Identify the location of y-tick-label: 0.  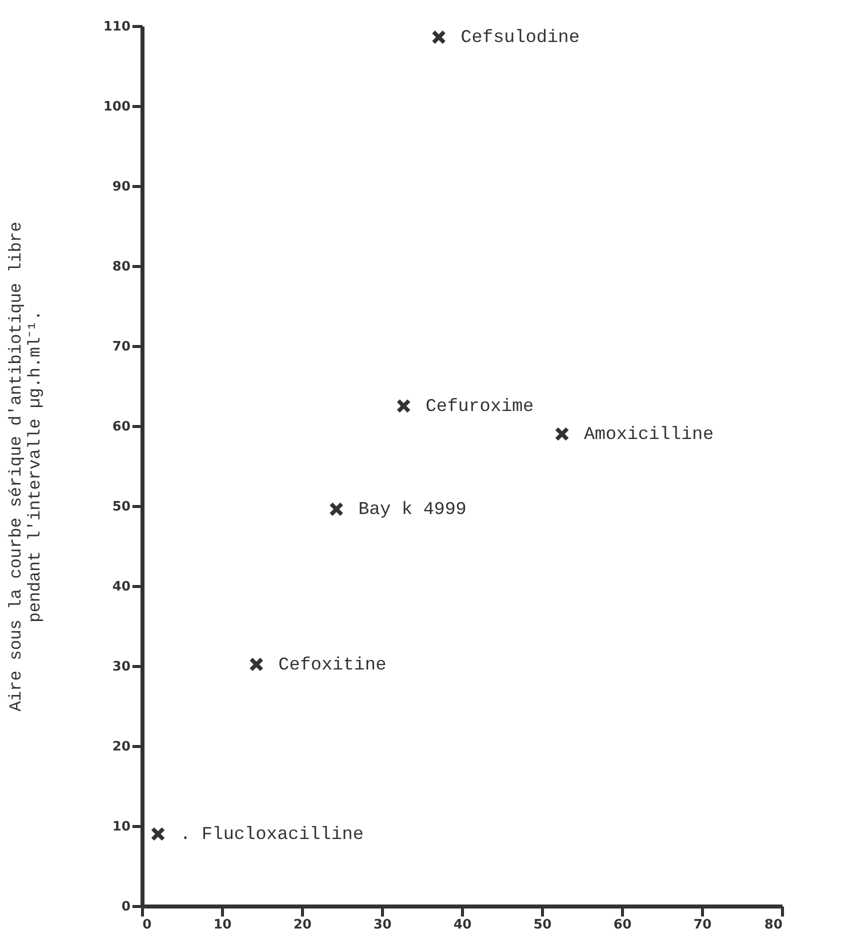
(125, 907).